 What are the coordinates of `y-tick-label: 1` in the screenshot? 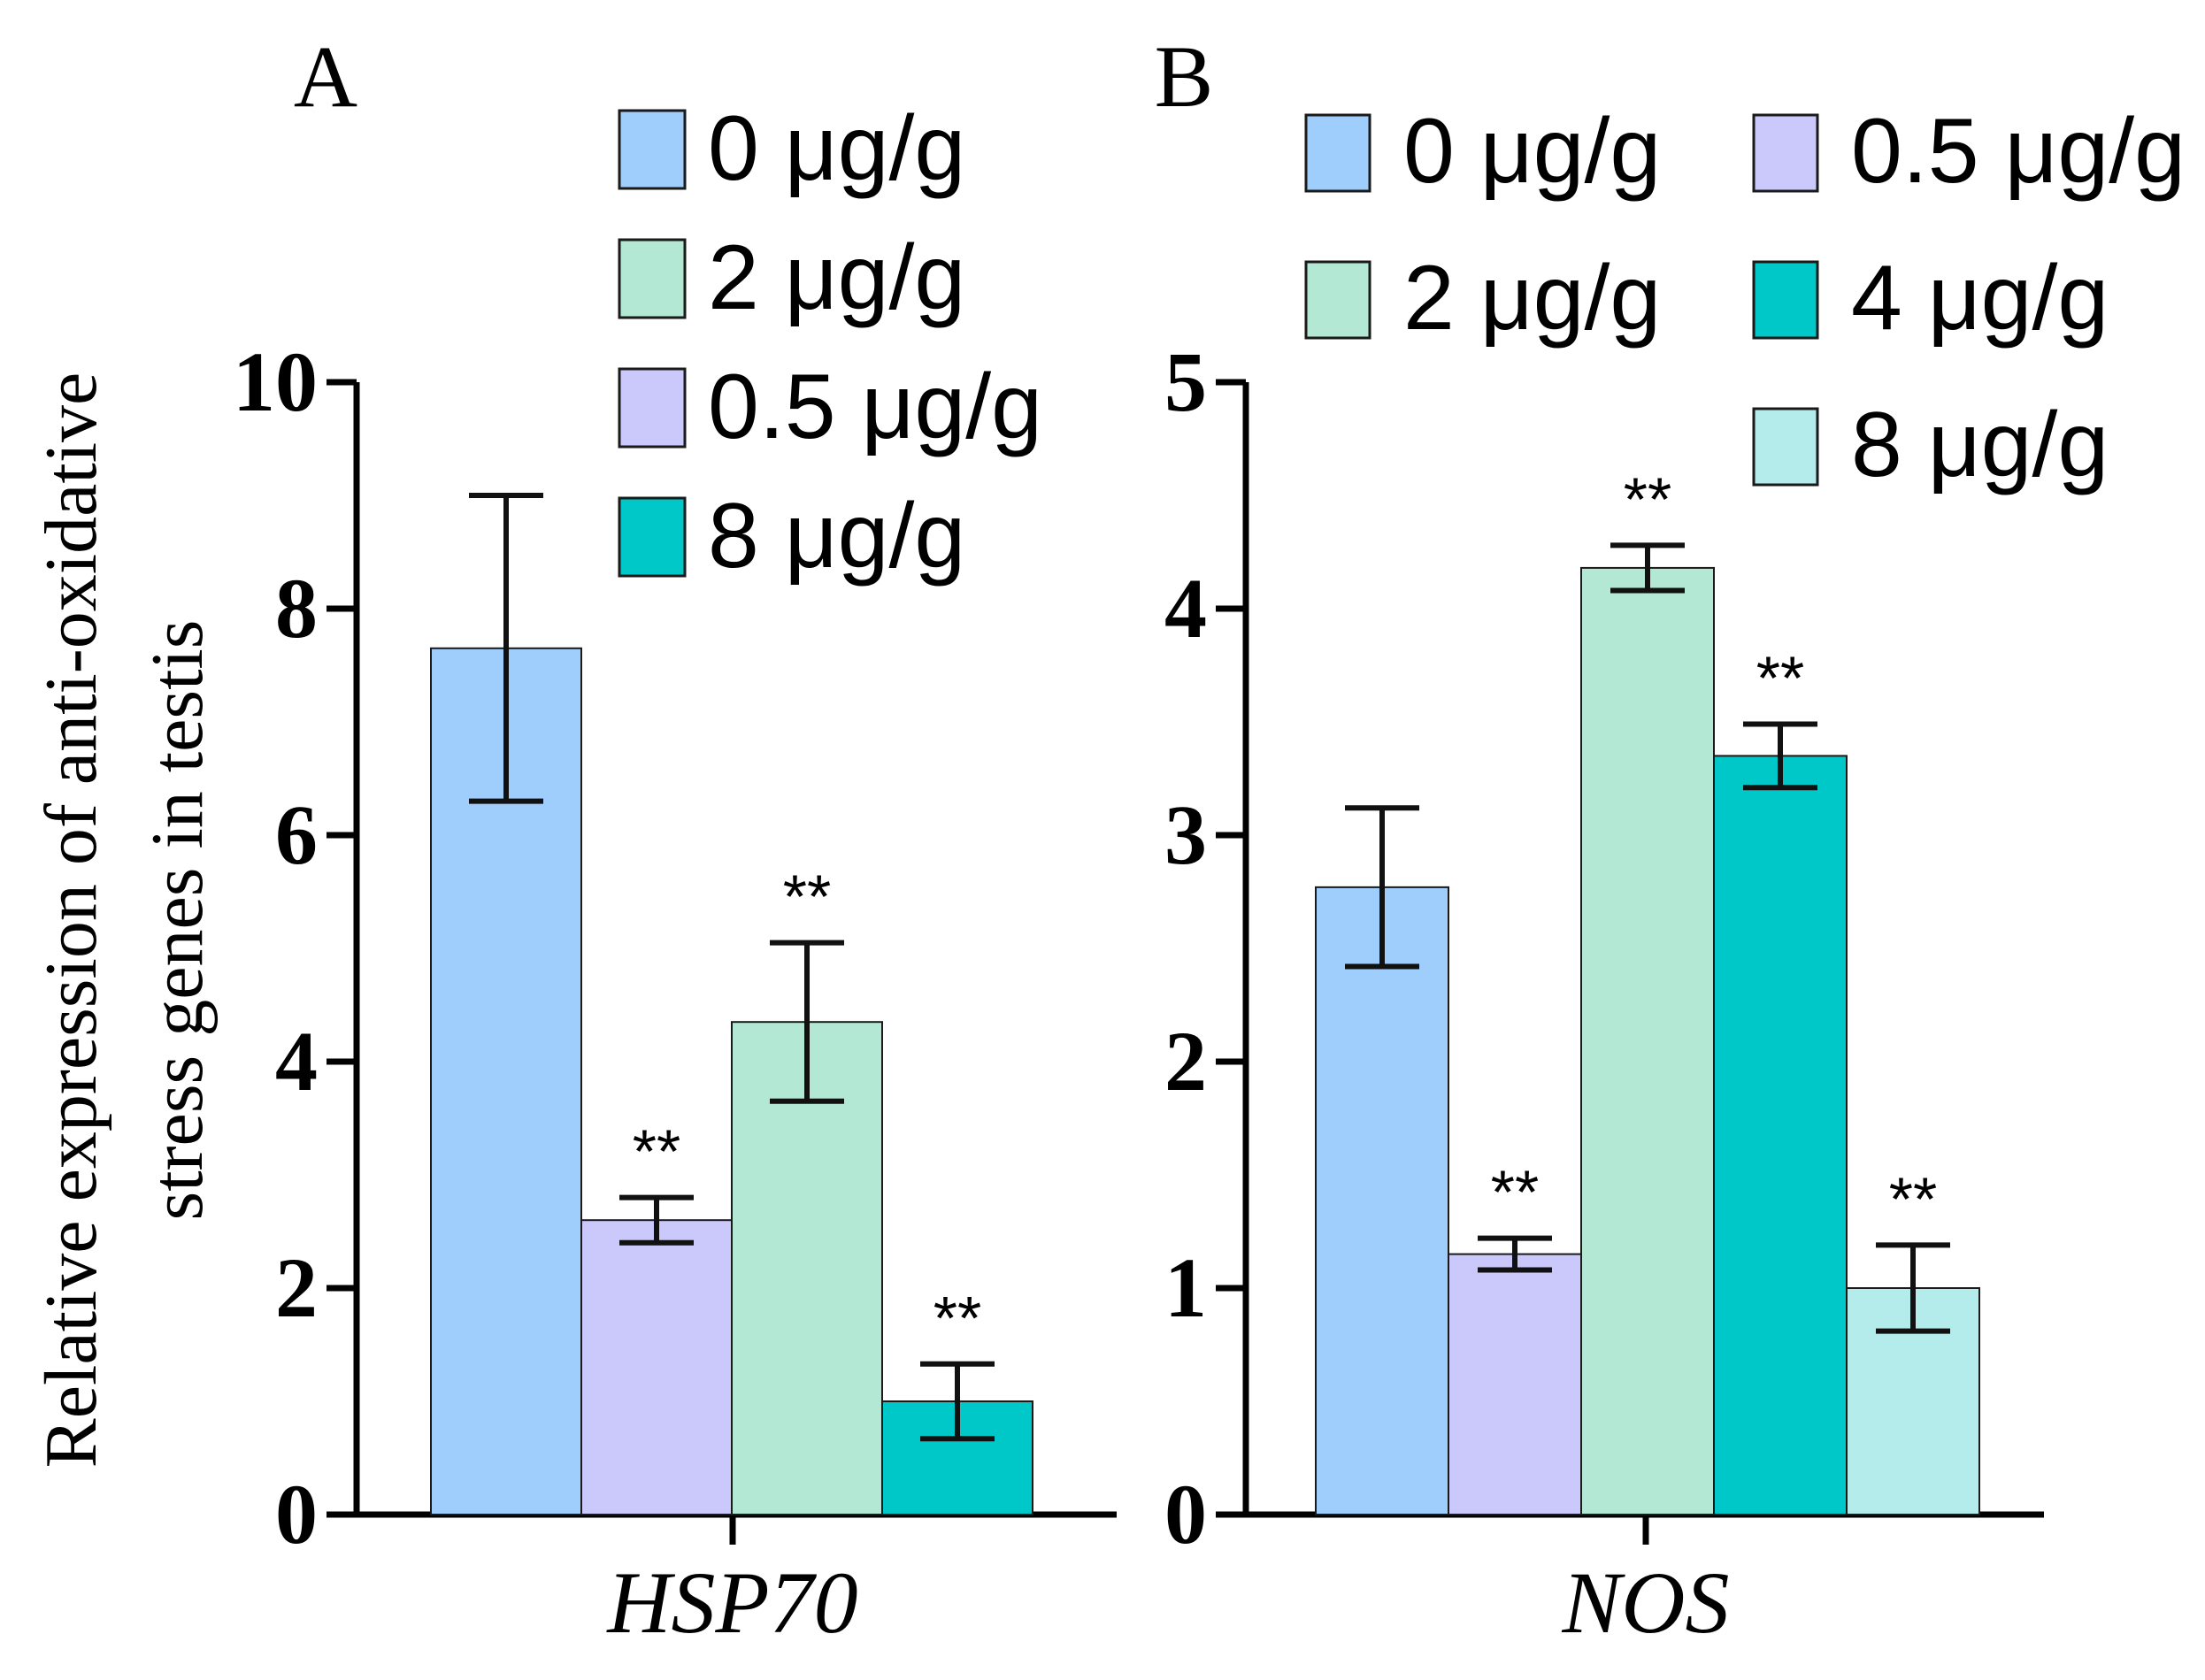 It's located at (1185, 1287).